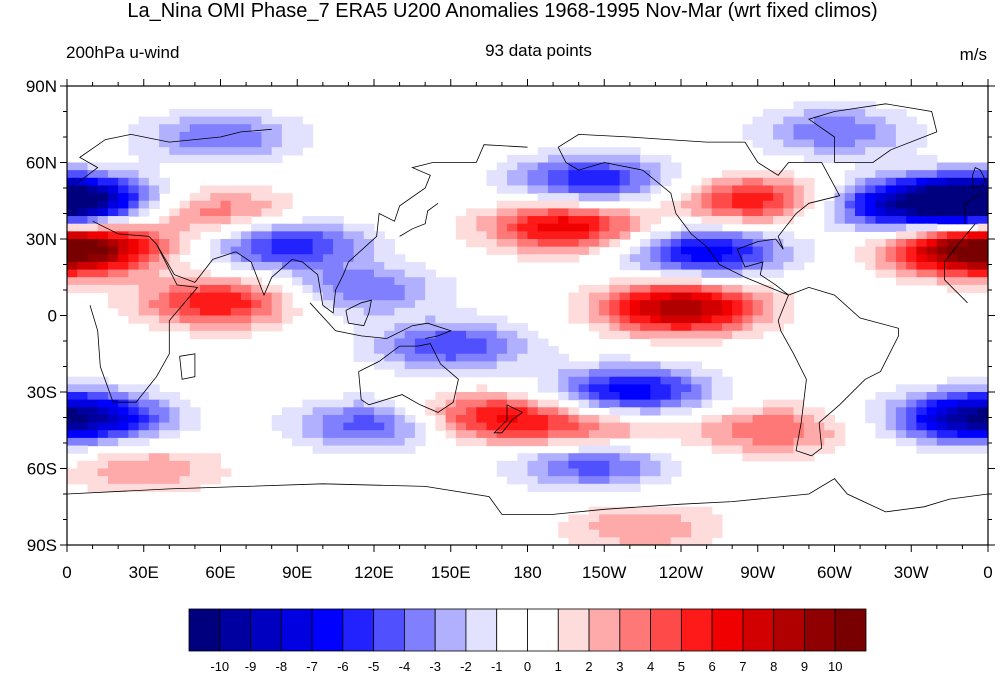 The width and height of the screenshot is (1005, 676). I want to click on colorbar-label: -2, so click(466, 666).